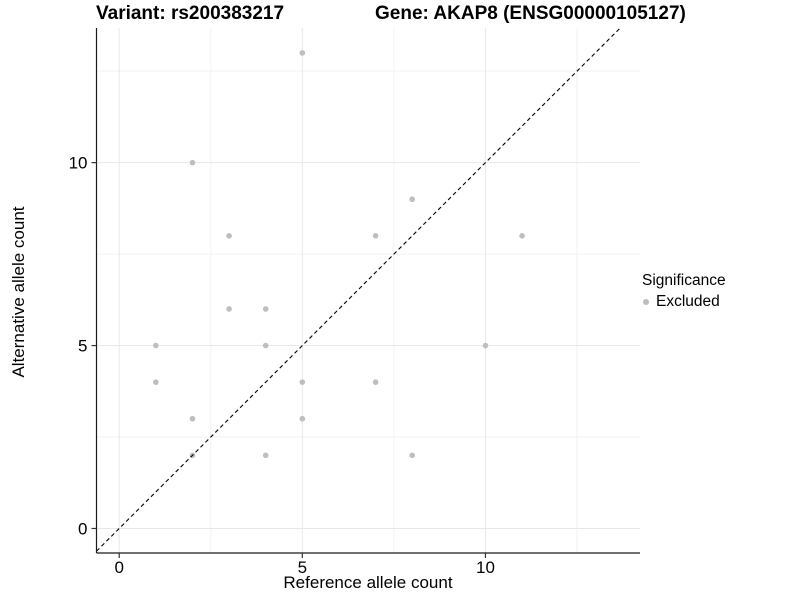  I want to click on legend-title: Significance, so click(684, 280).